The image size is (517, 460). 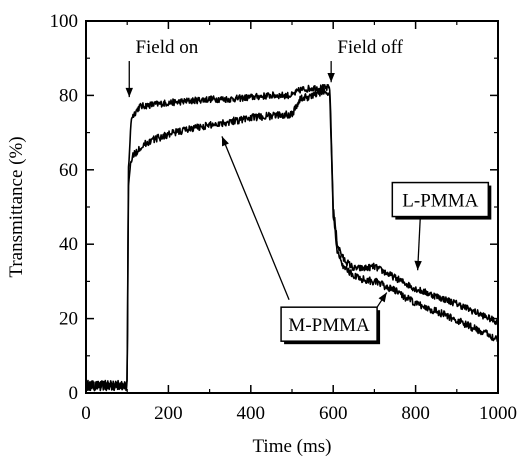 What do you see at coordinates (68, 319) in the screenshot?
I see `y-tick-label: 20` at bounding box center [68, 319].